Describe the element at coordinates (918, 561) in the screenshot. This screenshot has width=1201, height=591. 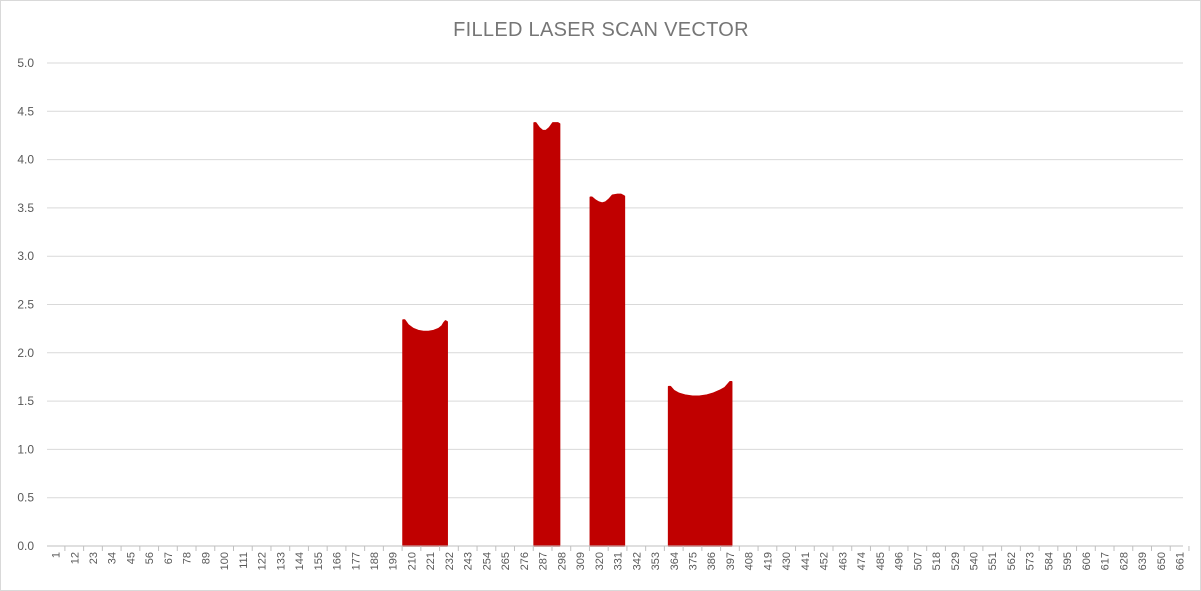
I see `x-tick-label: 507` at that location.